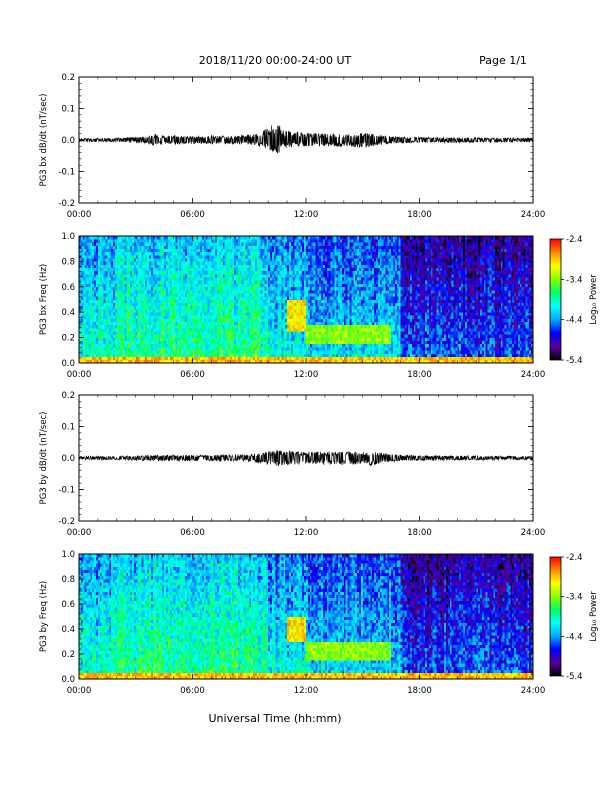 This screenshot has height=792, width=612. Describe the element at coordinates (306, 139) in the screenshot. I see `signal-trace` at that location.